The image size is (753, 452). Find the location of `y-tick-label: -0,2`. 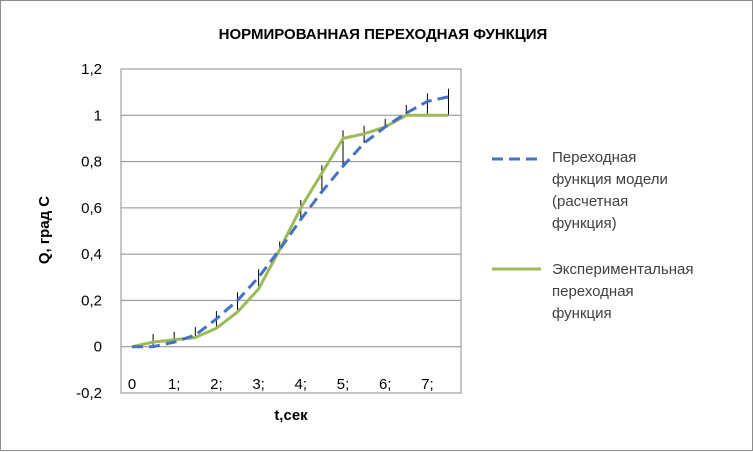

y-tick-label: -0,2 is located at coordinates (89, 393).